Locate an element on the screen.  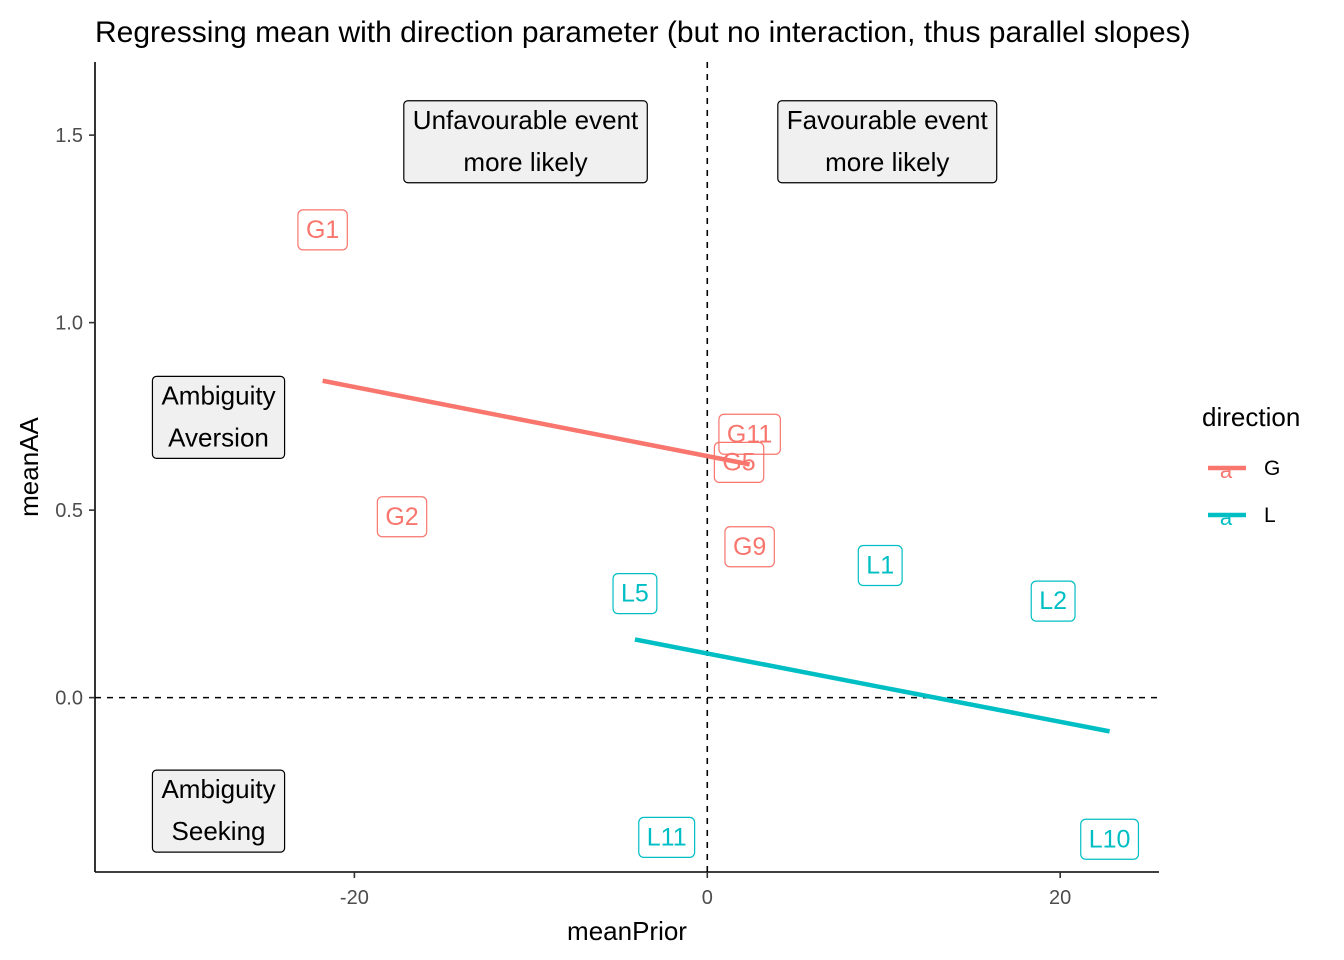
annotation-box: Ambiguity Seeking is located at coordinates (218, 811).